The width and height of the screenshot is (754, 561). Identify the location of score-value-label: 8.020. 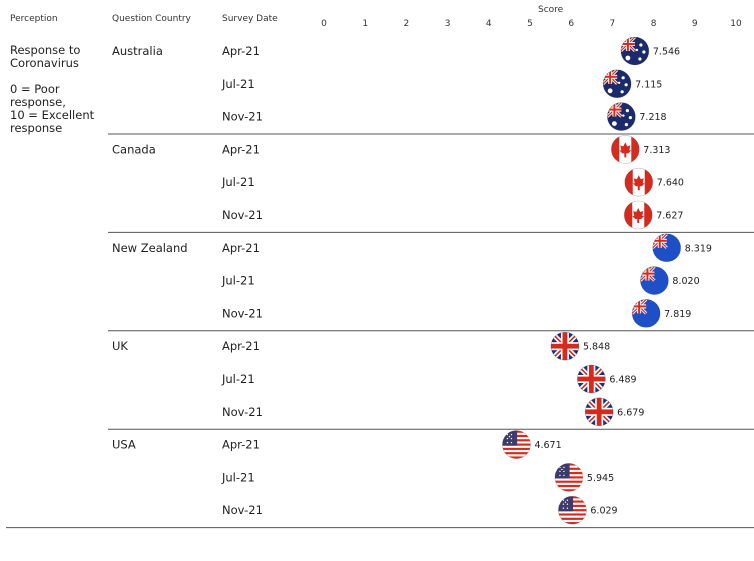
(685, 281).